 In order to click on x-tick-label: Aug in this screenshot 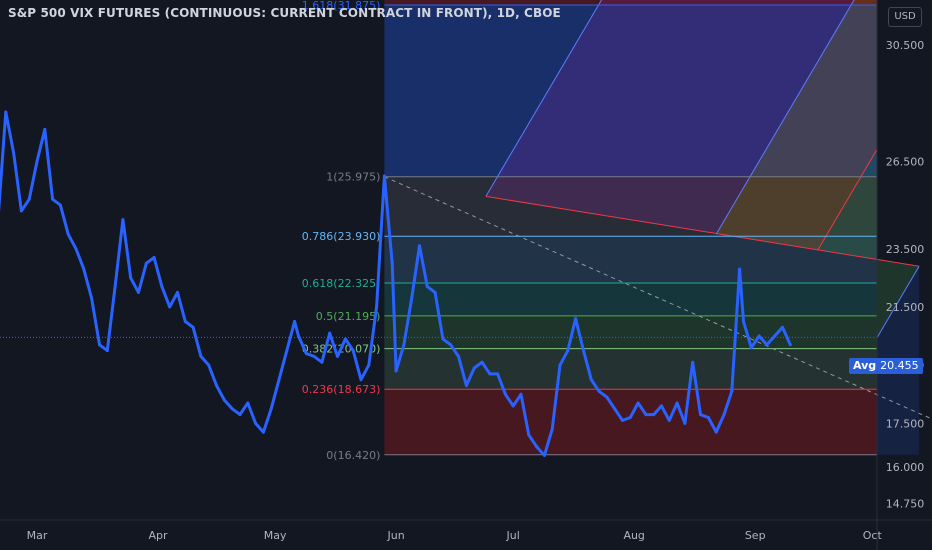, I will do `click(633, 535)`.